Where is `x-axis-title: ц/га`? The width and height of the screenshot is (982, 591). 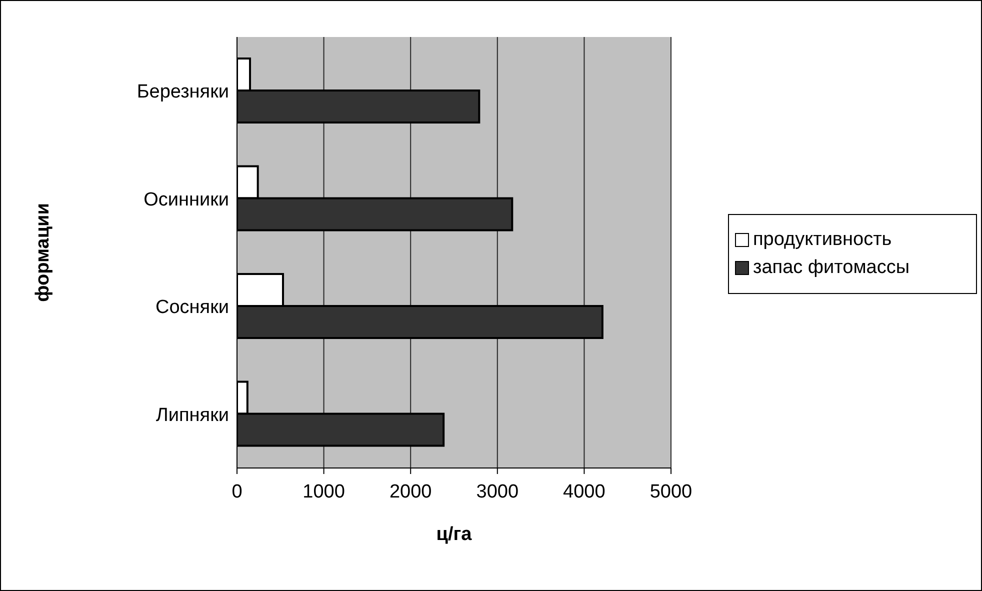
x-axis-title: ц/га is located at coordinates (454, 534).